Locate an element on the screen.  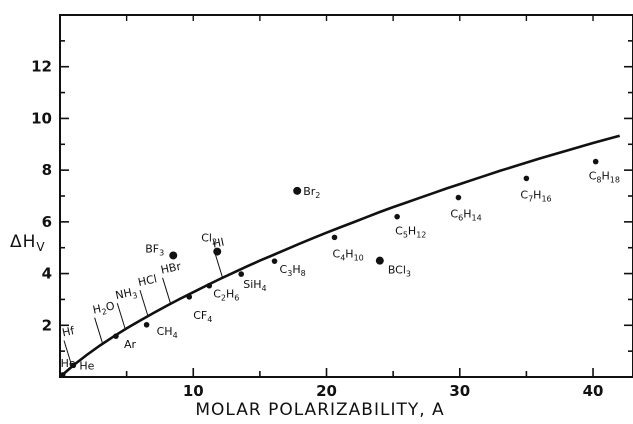
data-point-label-text: BCl is located at coordinates (397, 270).